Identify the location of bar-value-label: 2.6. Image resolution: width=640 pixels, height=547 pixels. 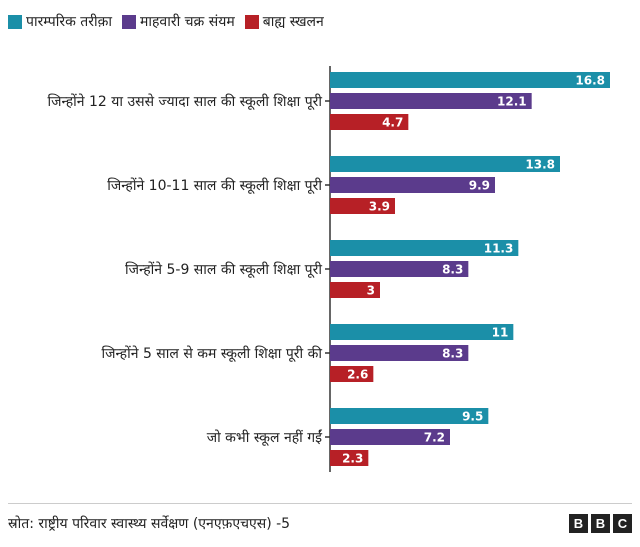
(357, 375).